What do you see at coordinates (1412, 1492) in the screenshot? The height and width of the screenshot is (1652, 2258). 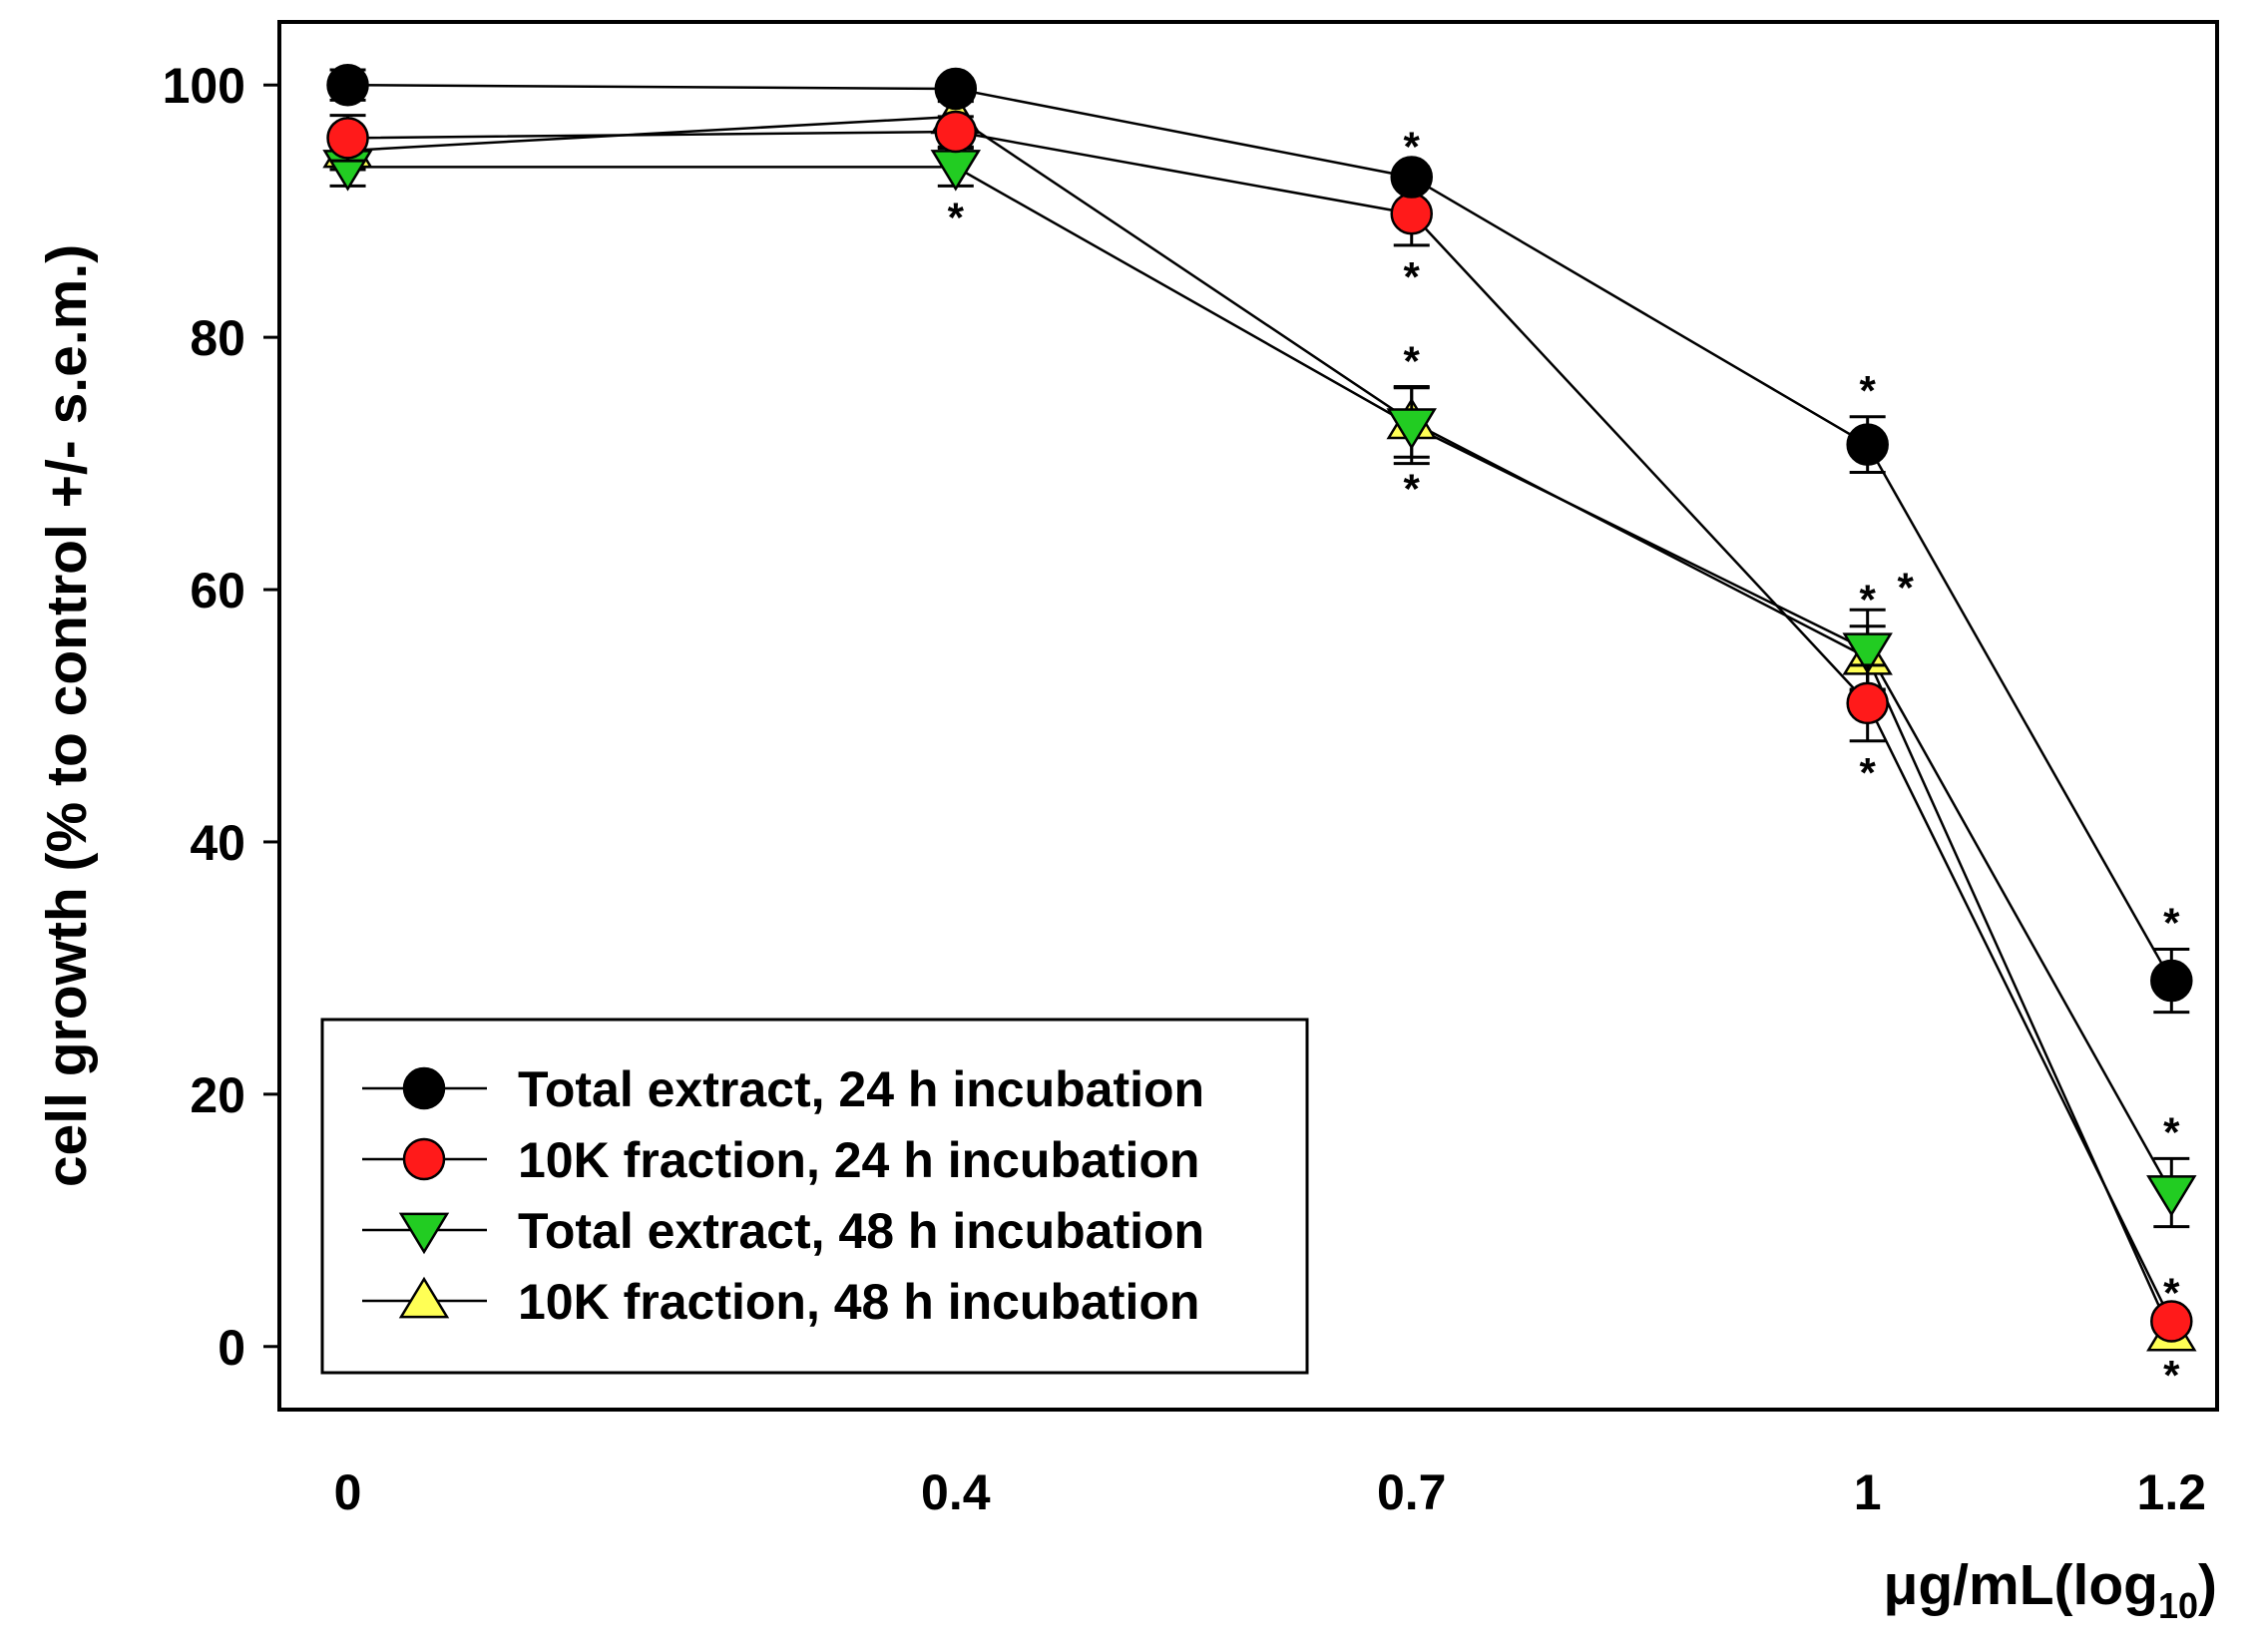 I see `x-tick-label: 0.7` at bounding box center [1412, 1492].